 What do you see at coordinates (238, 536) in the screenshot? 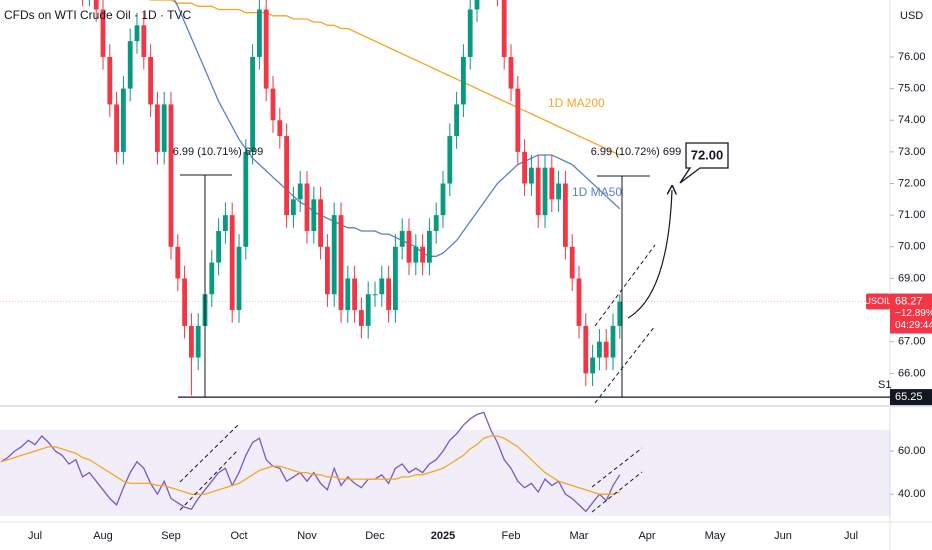
I see `x-tick-label: Oct` at bounding box center [238, 536].